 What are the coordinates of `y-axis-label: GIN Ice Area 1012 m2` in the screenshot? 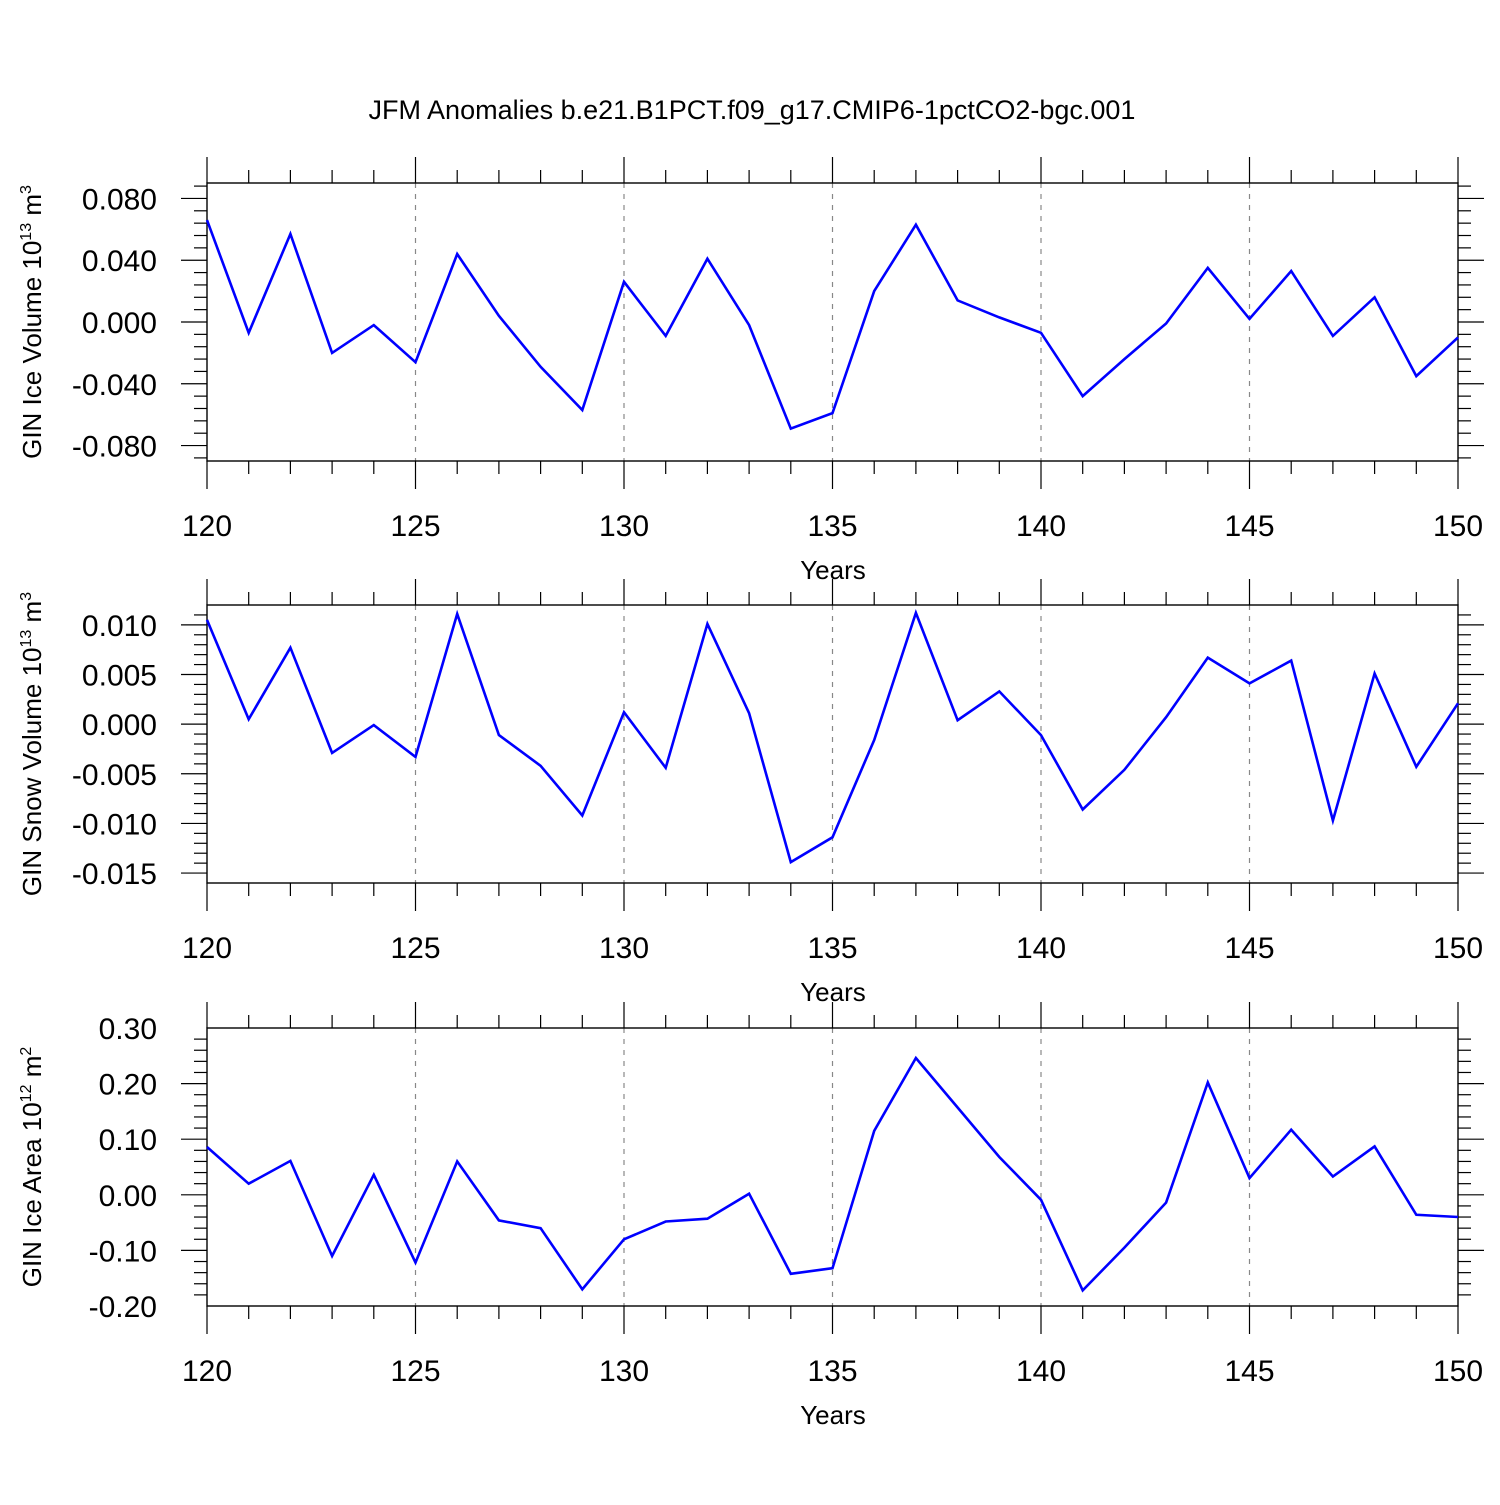 It's located at (32, 1167).